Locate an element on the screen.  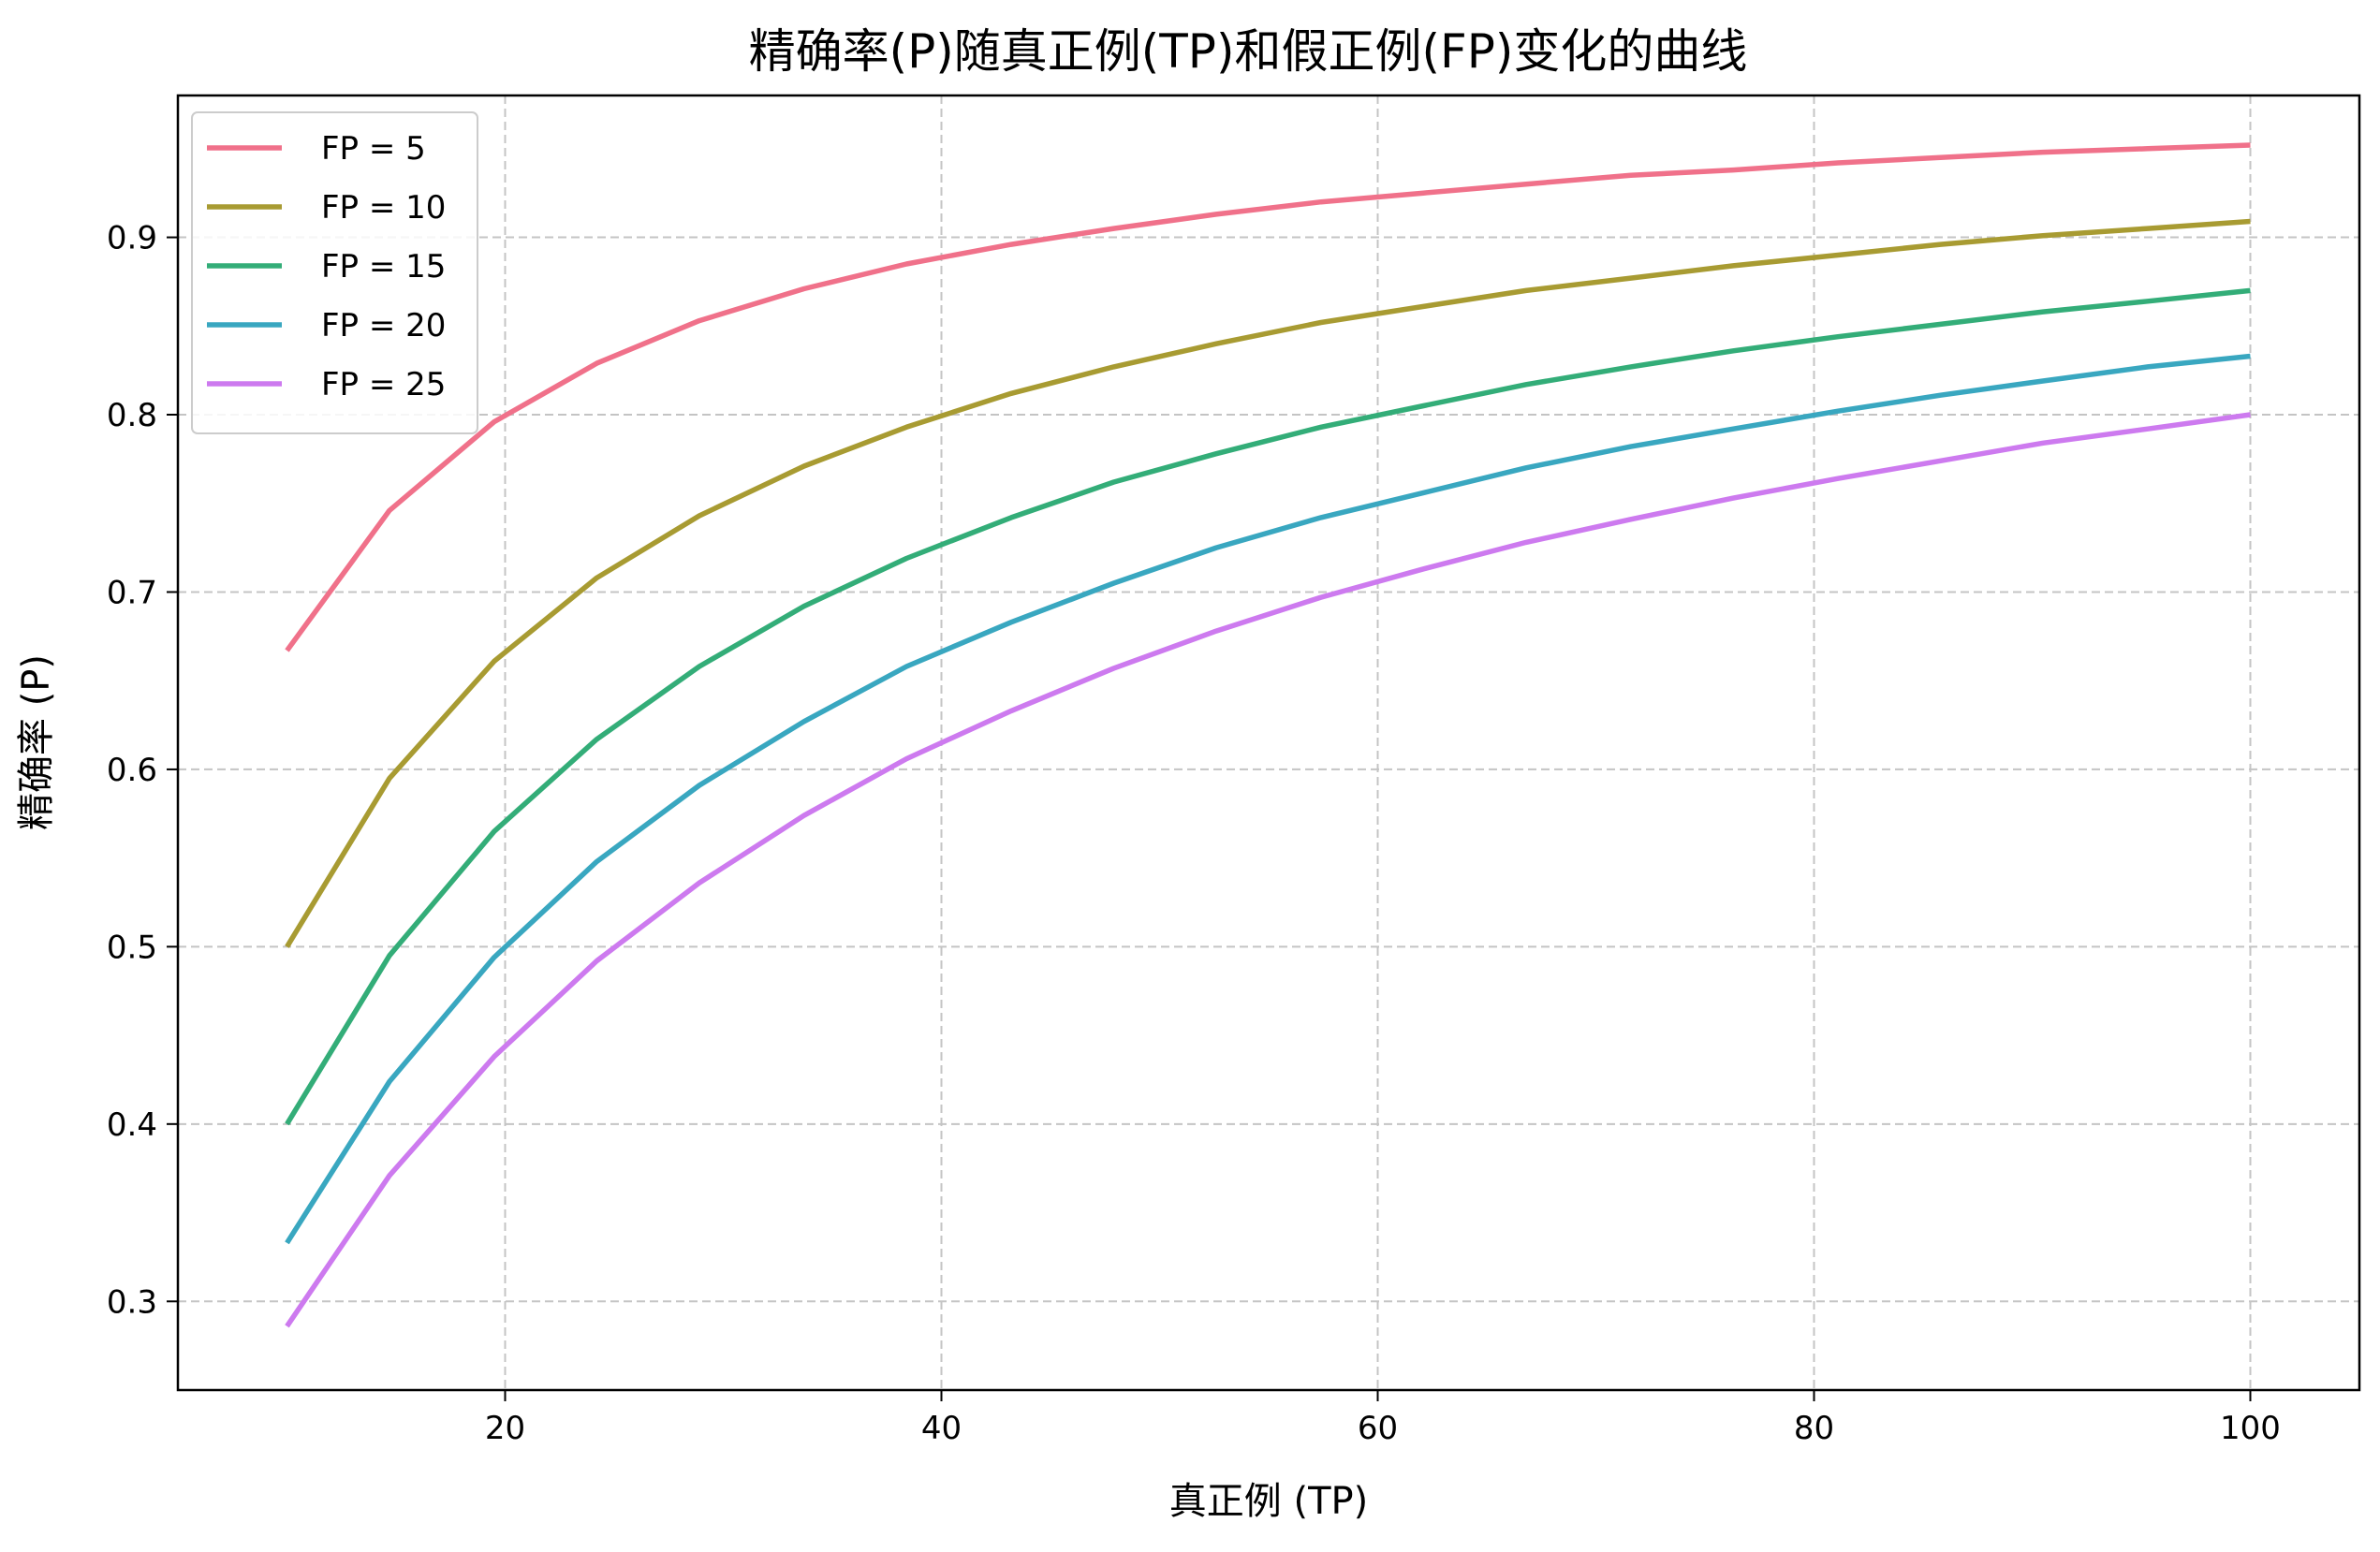
x-axis-ticks: 20 40 60 80 100 is located at coordinates (1383, 1418).